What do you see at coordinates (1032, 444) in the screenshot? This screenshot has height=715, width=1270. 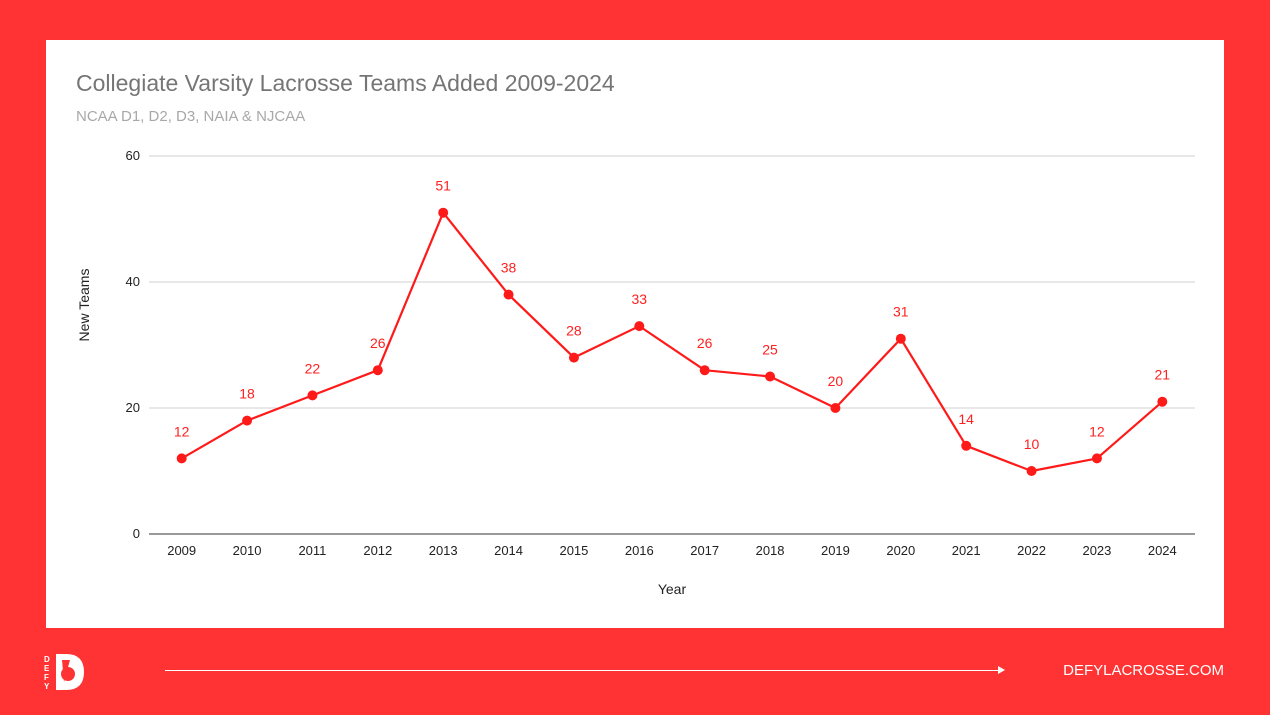 I see `data-label: 10` at bounding box center [1032, 444].